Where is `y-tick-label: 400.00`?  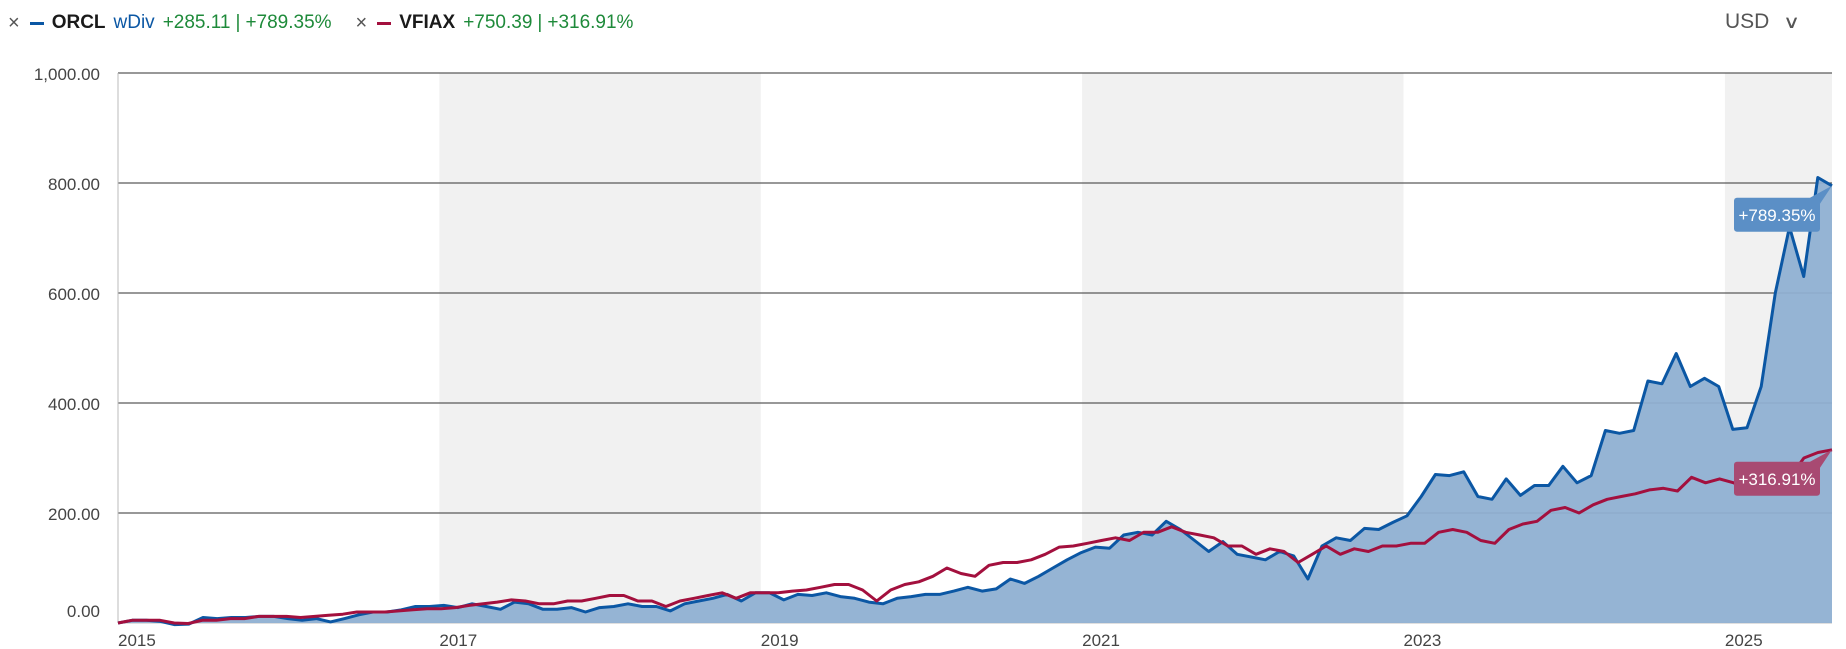 y-tick-label: 400.00 is located at coordinates (74, 404).